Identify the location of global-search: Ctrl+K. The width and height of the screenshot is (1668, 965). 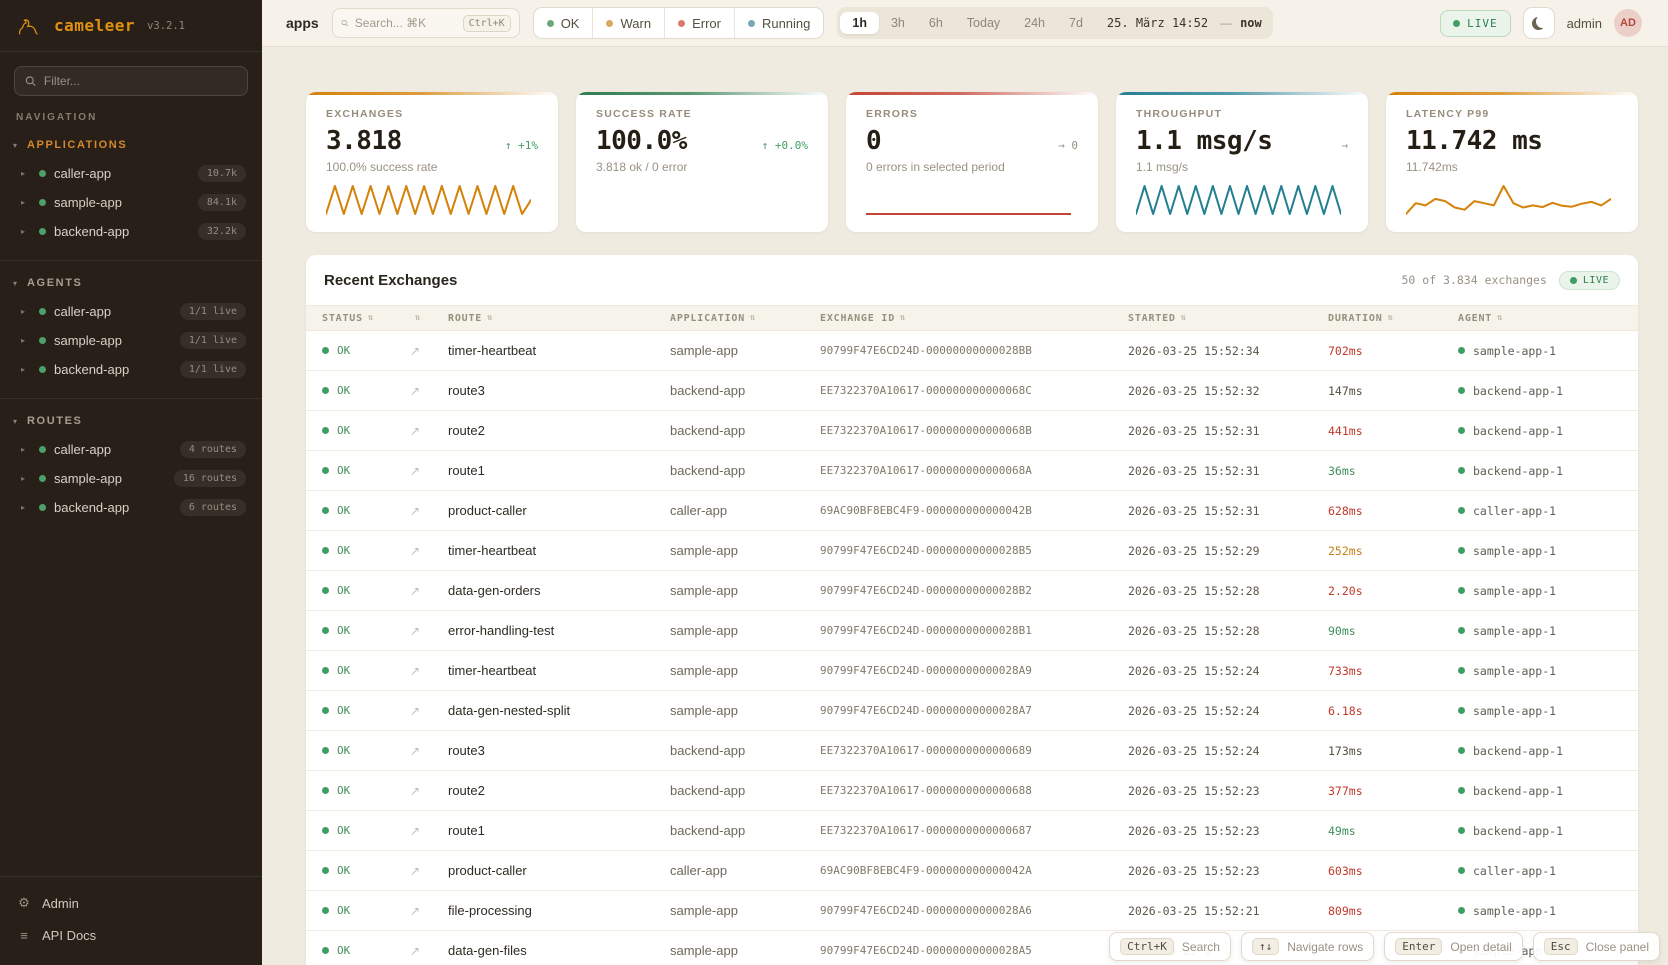
(425, 23).